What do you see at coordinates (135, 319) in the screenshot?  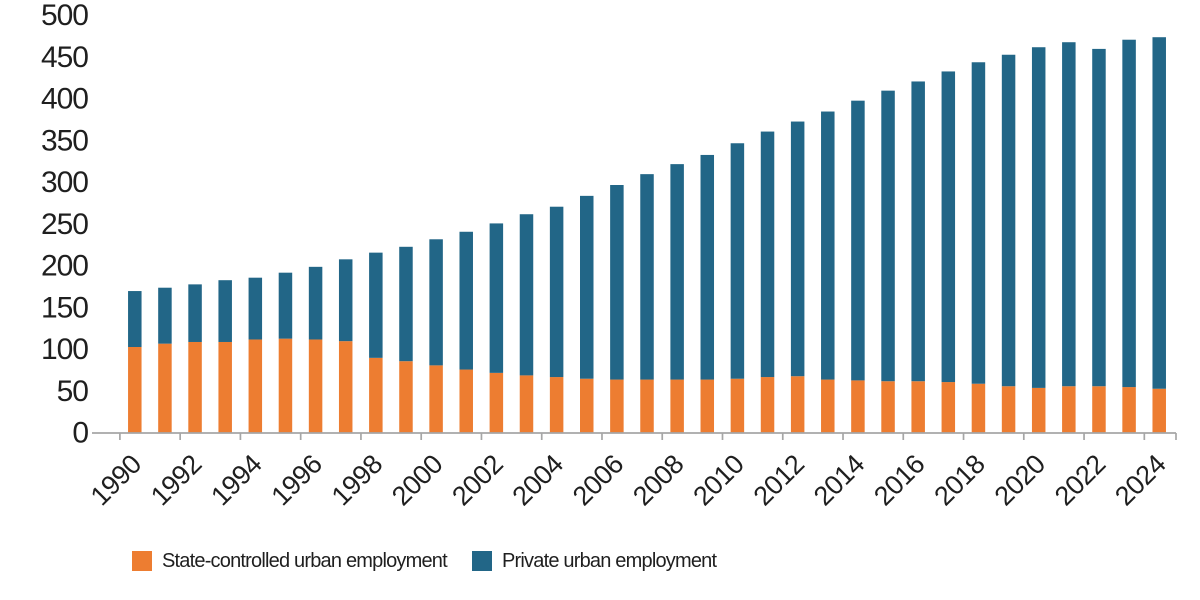 I see `bar-1990-private-segment` at bounding box center [135, 319].